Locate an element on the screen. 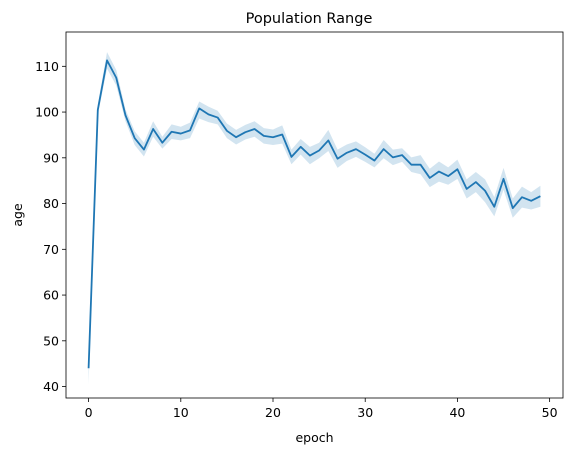  y-tick-label: 110 is located at coordinates (47, 66).